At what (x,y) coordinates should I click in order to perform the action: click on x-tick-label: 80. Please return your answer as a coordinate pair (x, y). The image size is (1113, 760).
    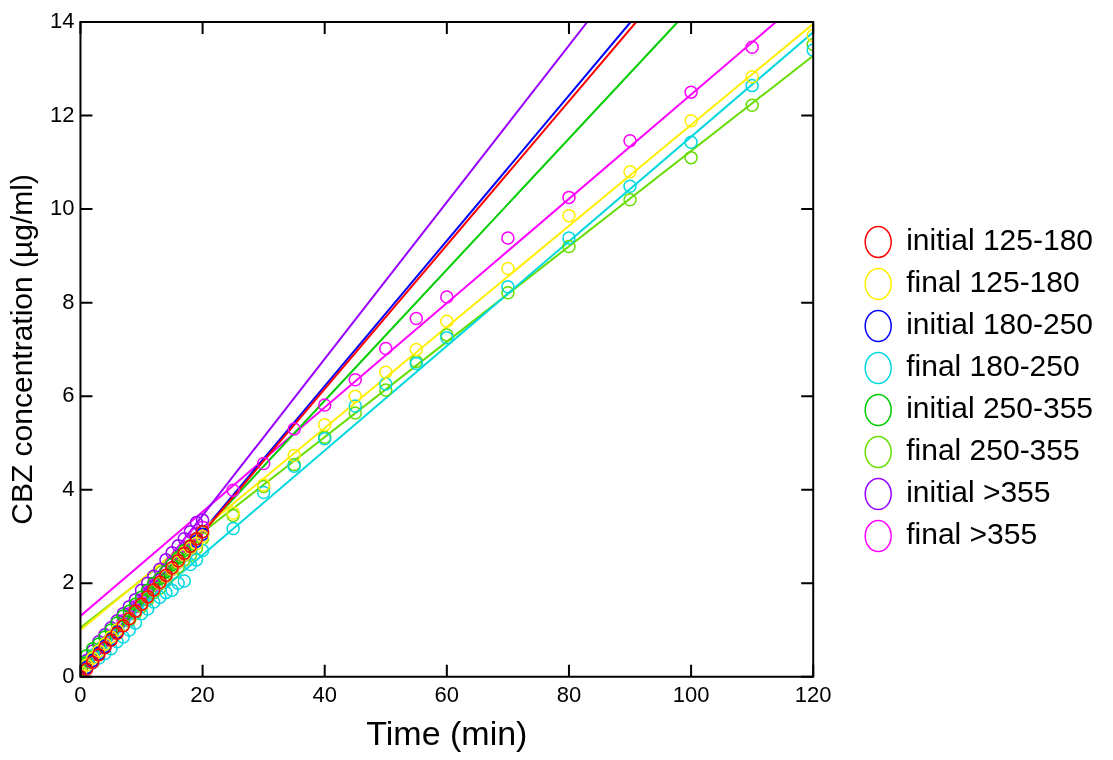
    Looking at the image, I should click on (569, 695).